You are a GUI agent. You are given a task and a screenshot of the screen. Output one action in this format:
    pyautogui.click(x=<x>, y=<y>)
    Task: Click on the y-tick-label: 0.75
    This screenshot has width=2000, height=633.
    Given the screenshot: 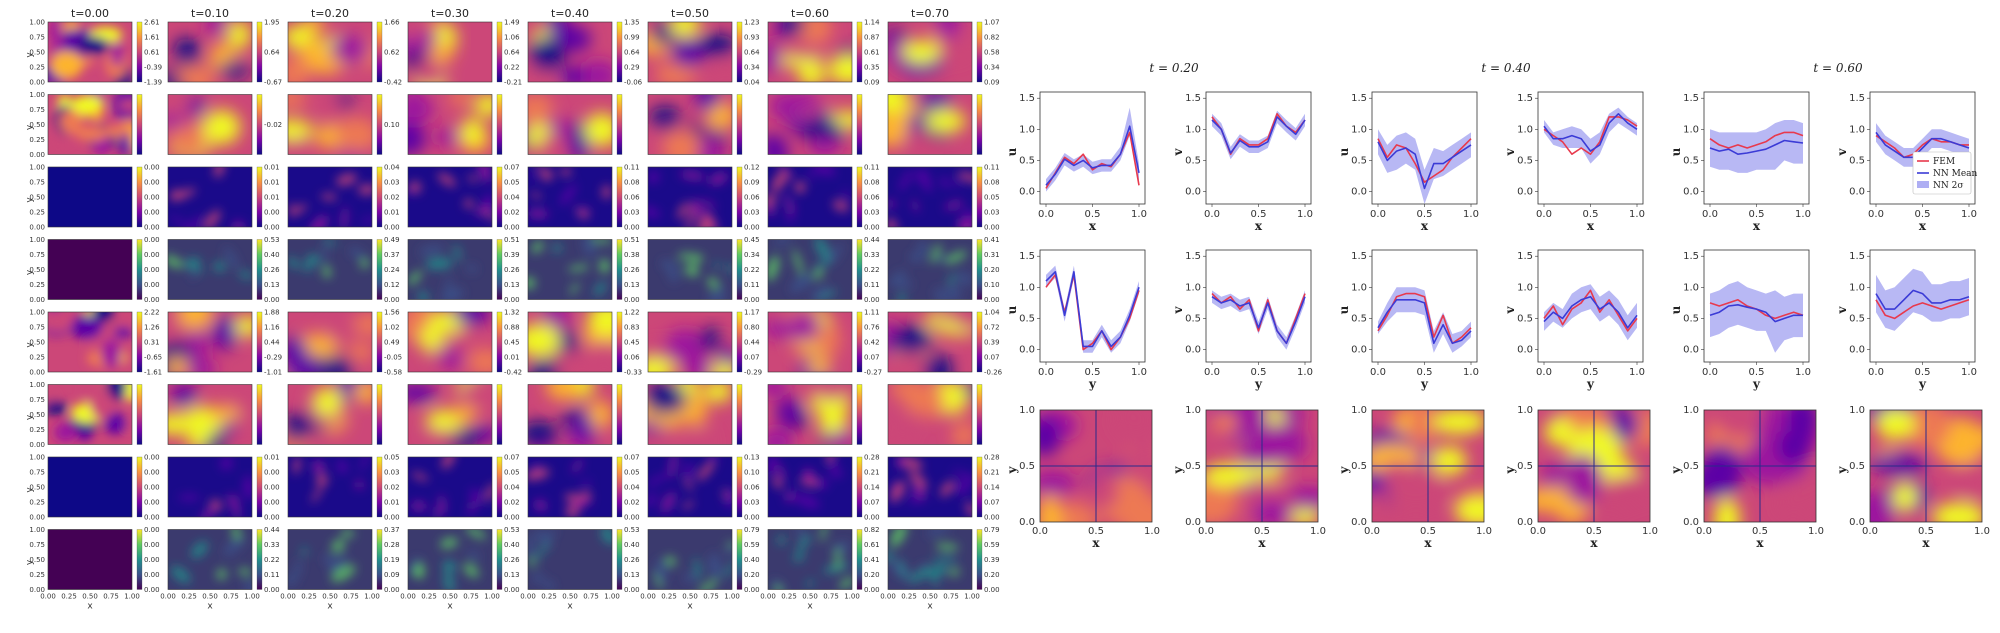 What is the action you would take?
    pyautogui.click(x=37, y=328)
    